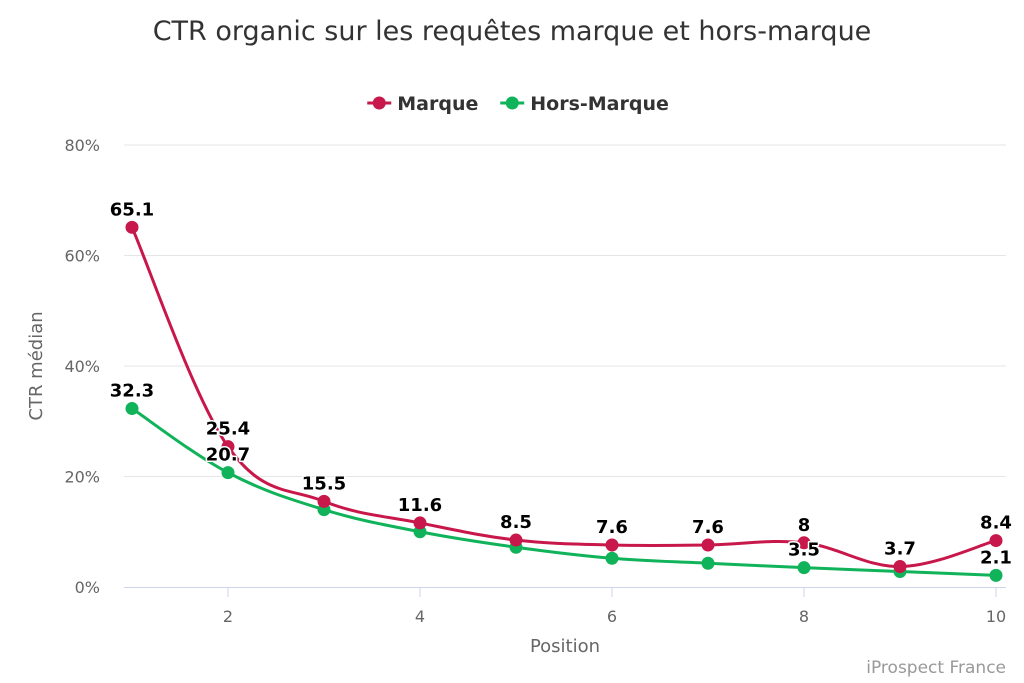 This screenshot has width=1024, height=683. I want to click on data-label-marque: 8.4, so click(996, 523).